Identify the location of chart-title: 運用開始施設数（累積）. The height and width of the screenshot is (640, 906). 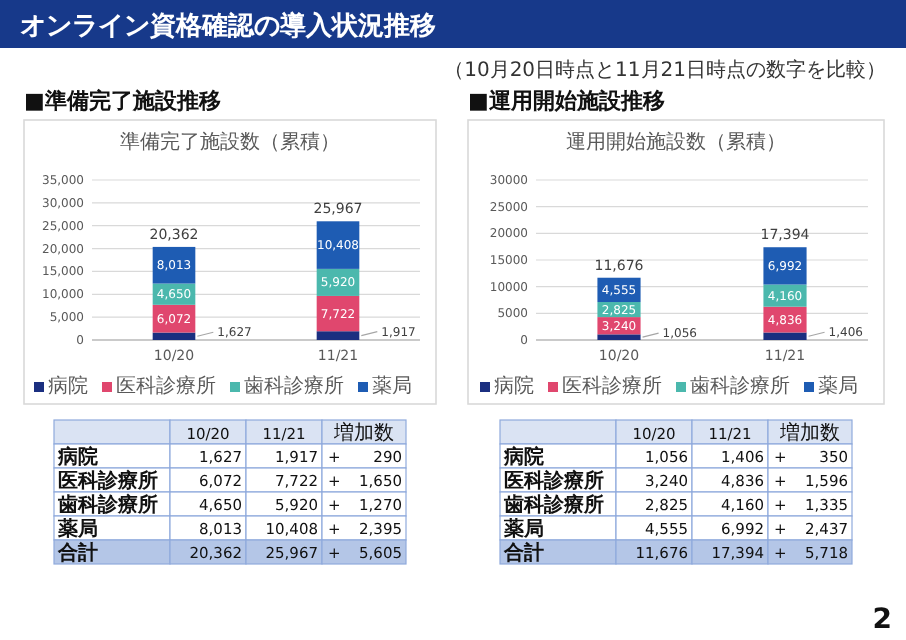
(676, 142).